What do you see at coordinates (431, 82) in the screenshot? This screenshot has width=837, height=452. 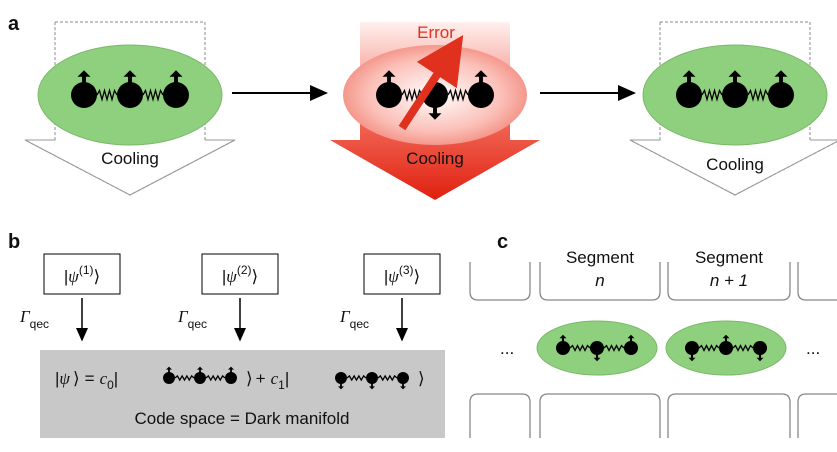 I see `error-arrow` at bounding box center [431, 82].